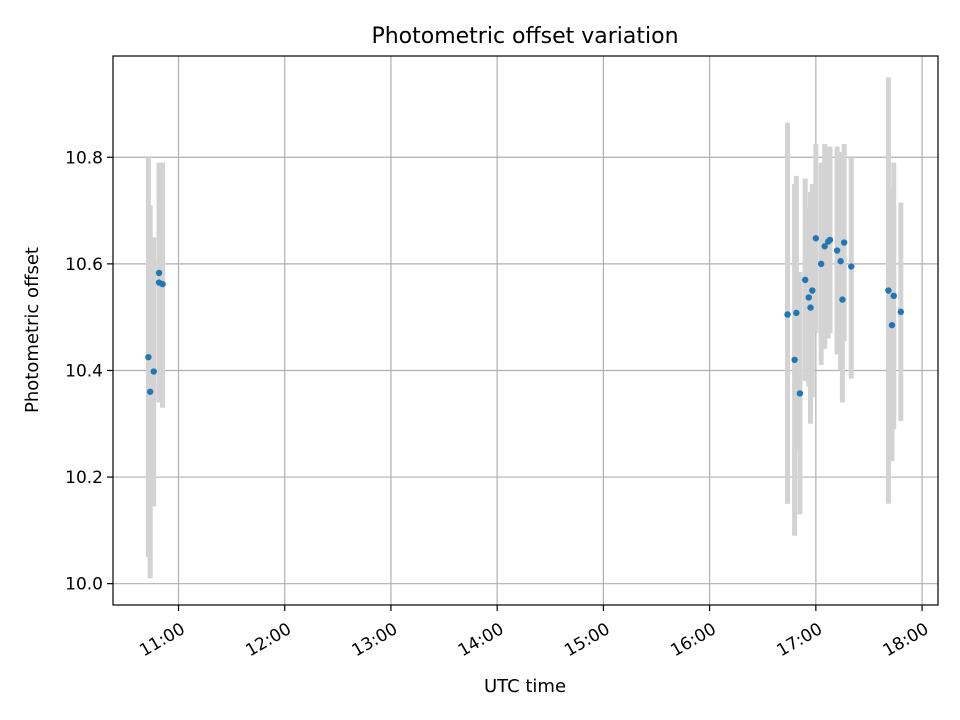 The height and width of the screenshot is (720, 960). Describe the element at coordinates (587, 640) in the screenshot. I see `x-tick-label: 15:00` at that location.